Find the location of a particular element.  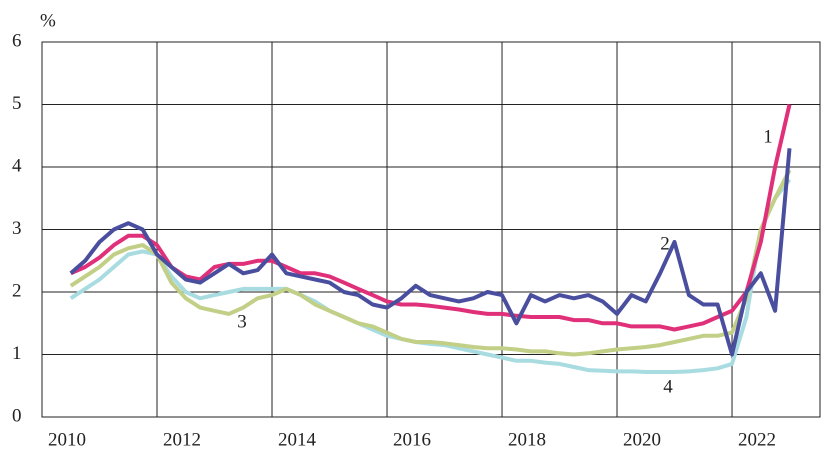

y-tick-label: 3 is located at coordinates (17, 228).